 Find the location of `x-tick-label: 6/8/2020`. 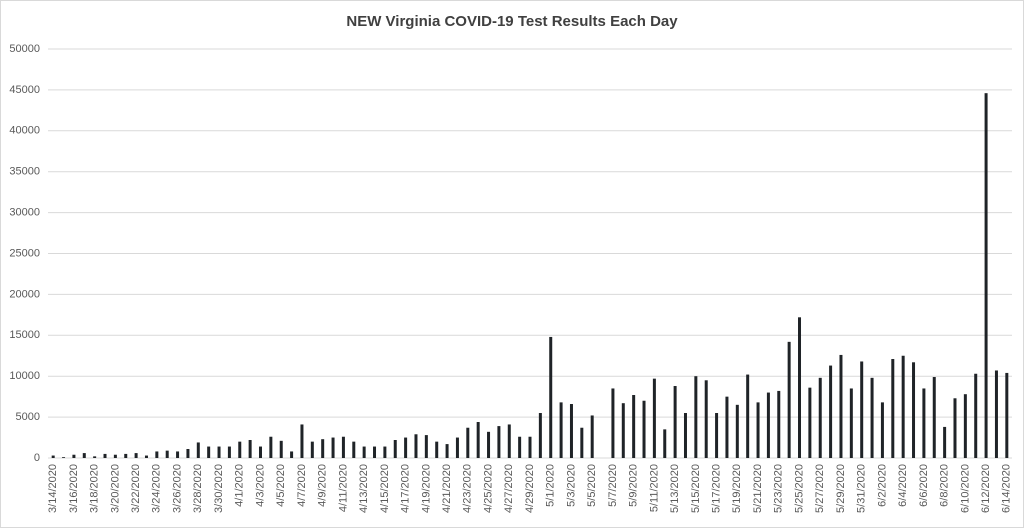

x-tick-label: 6/8/2020 is located at coordinates (945, 485).